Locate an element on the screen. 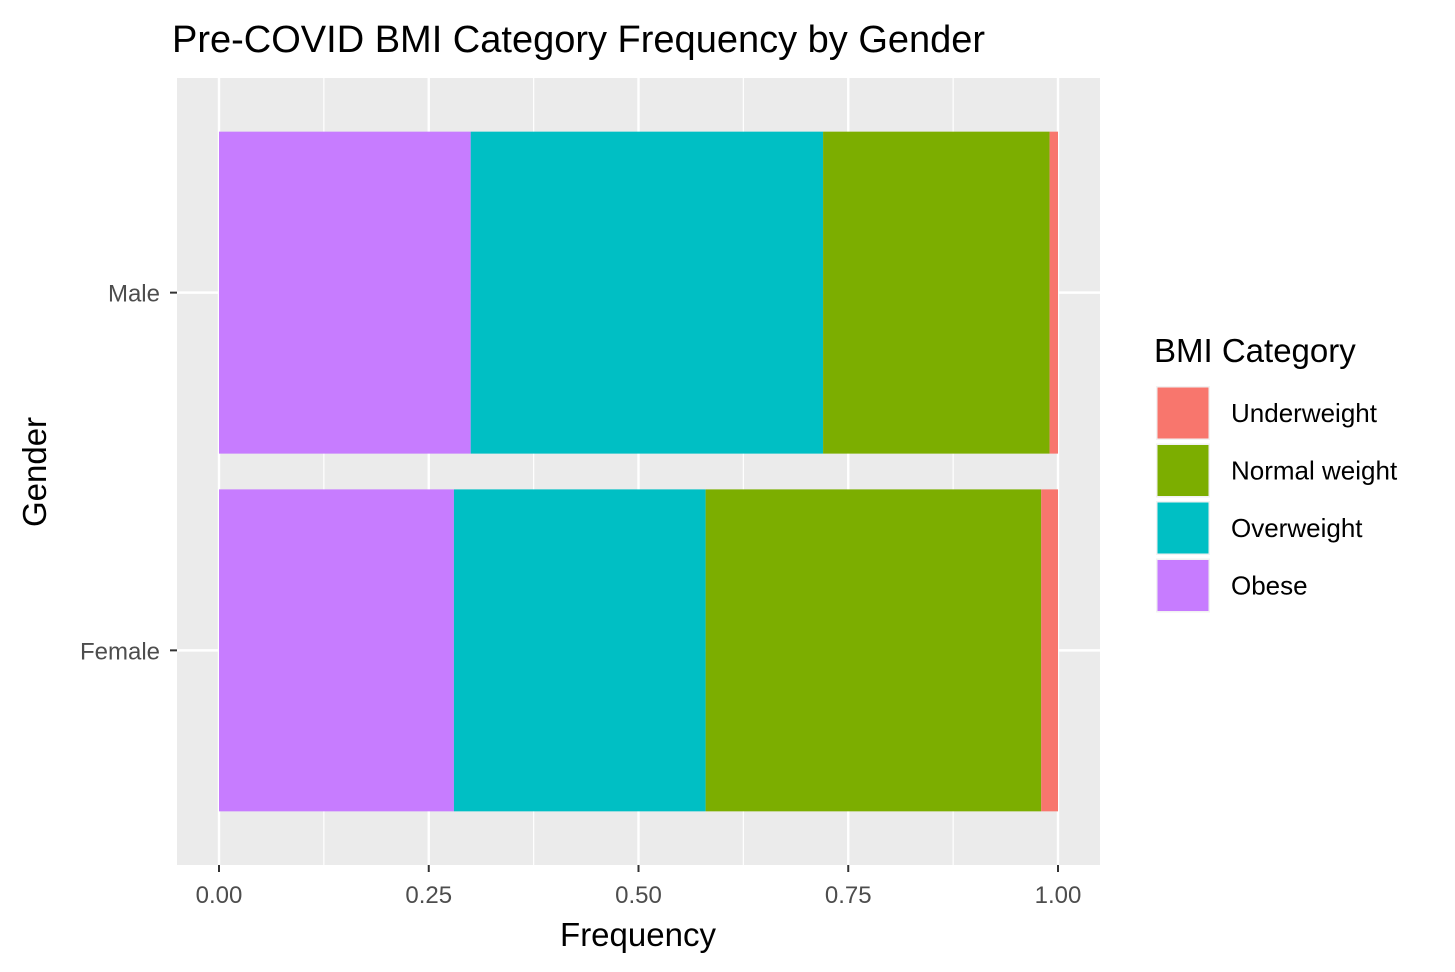 Image resolution: width=1455 pixels, height=972 pixels. x-axis: 0.00 0.25 0.50 0.75 1.00 is located at coordinates (639, 887).